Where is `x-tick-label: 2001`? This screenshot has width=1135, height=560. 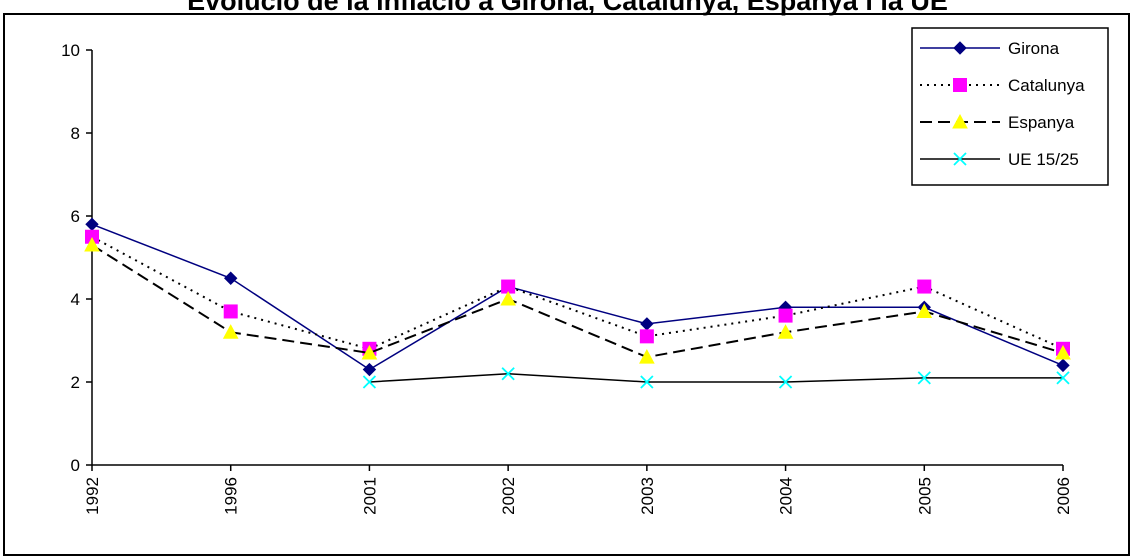
x-tick-label: 2001 is located at coordinates (369, 496).